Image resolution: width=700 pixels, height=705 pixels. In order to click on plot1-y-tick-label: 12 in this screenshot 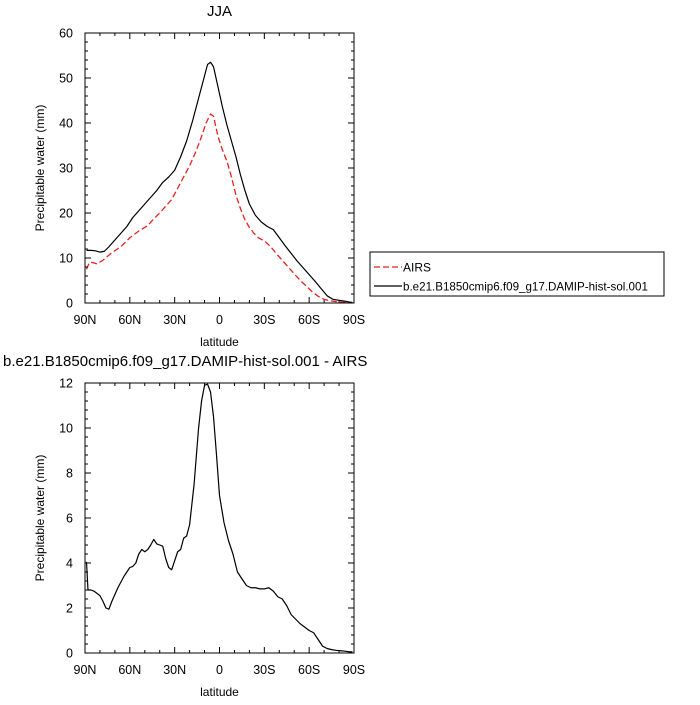, I will do `click(66, 384)`.